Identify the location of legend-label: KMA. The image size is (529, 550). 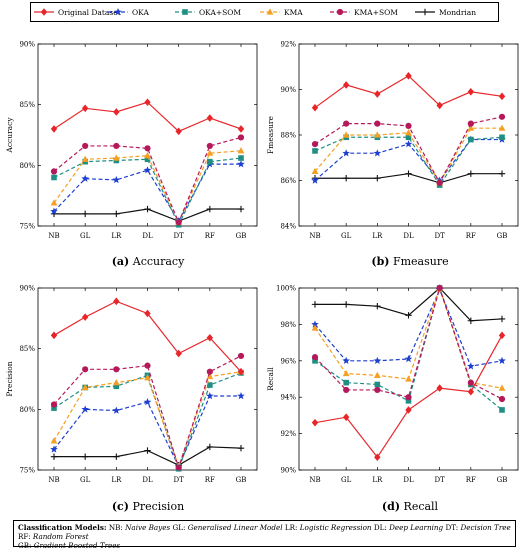
(293, 12).